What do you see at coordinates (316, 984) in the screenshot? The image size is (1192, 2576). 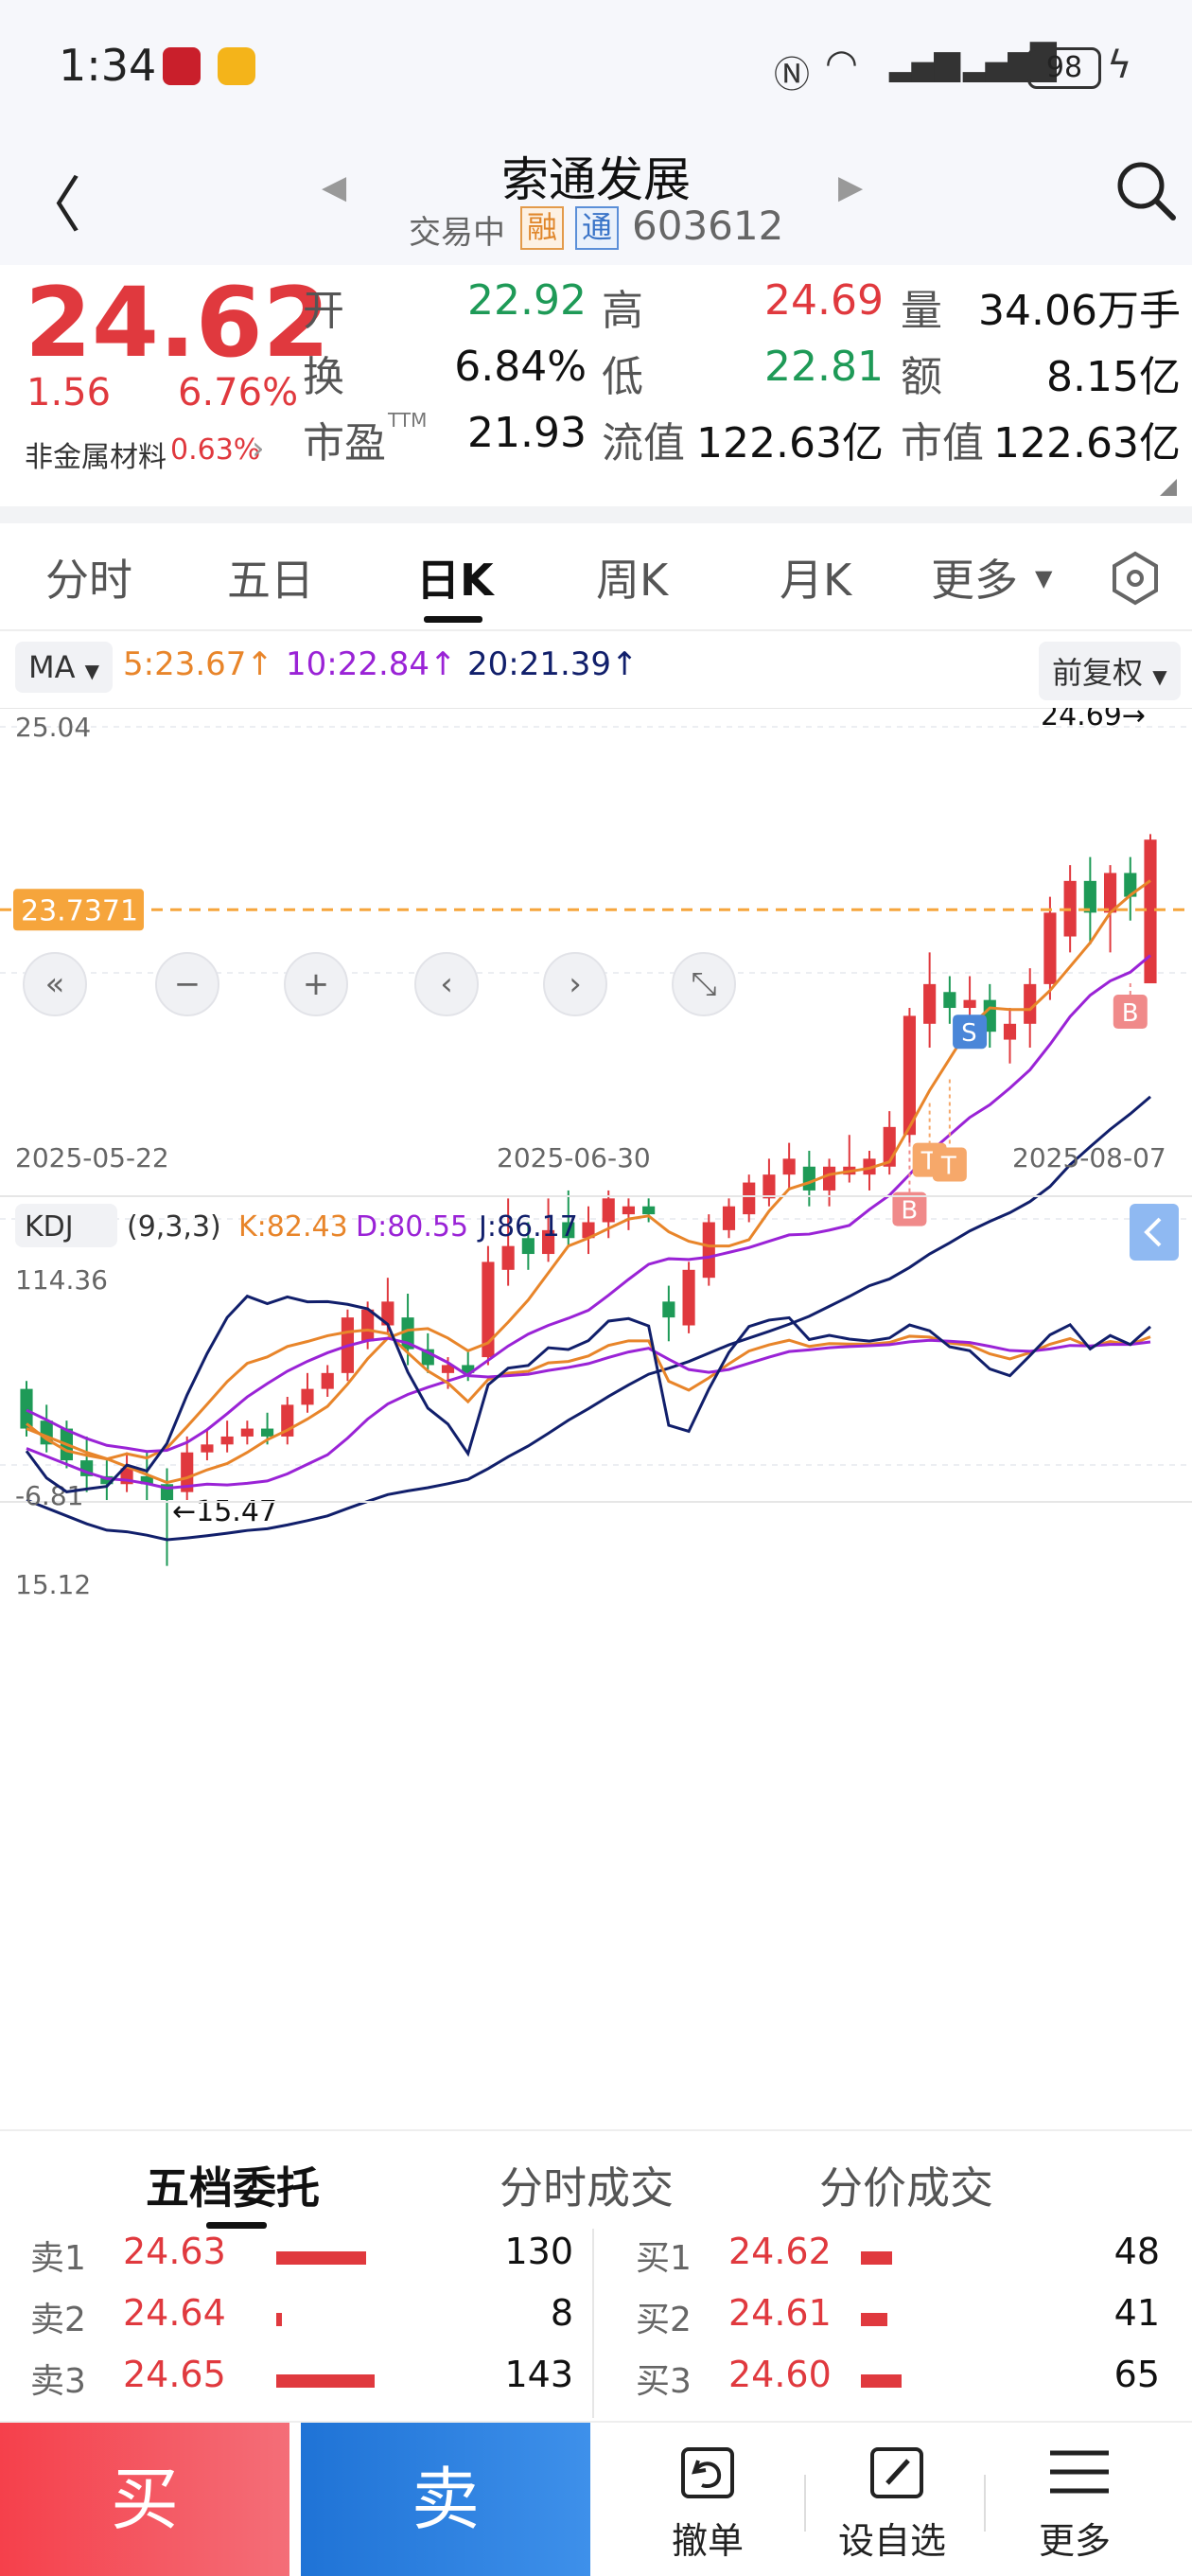 I see `zoom-in-icon: +` at bounding box center [316, 984].